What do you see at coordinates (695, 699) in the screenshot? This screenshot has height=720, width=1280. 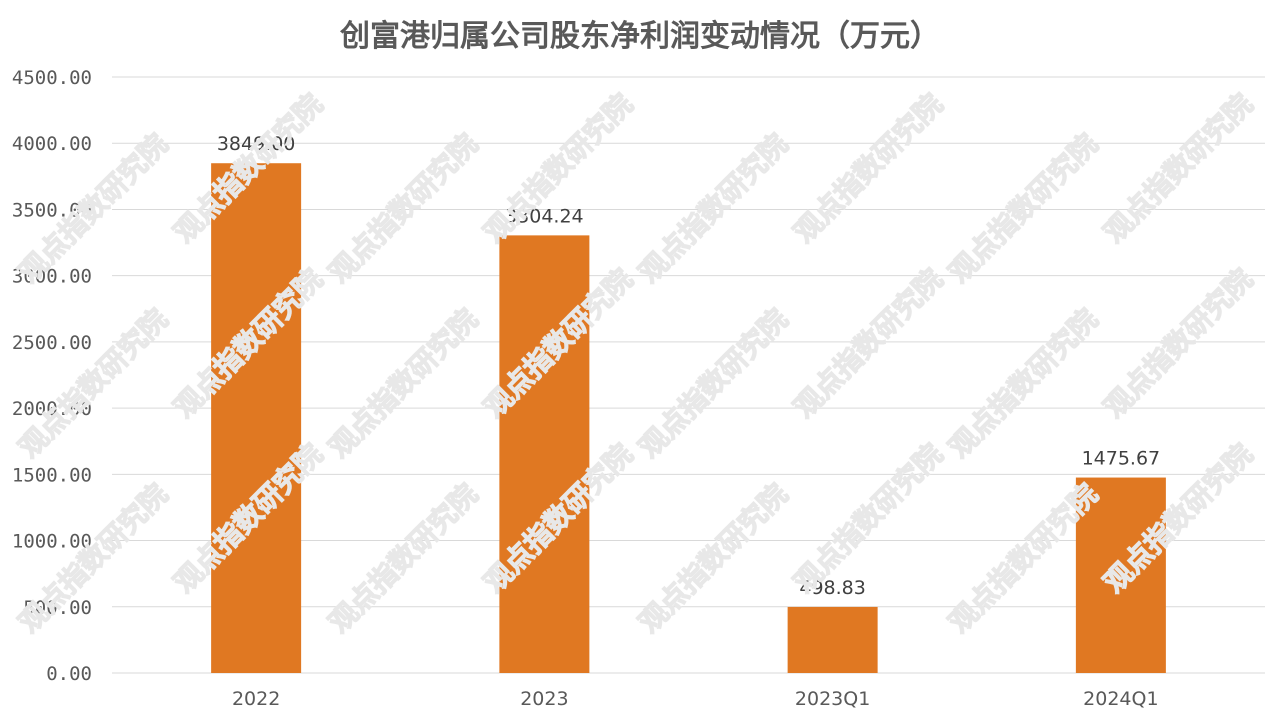 I see `x-axis-ticks: 2022 2023 2023Q1 2024Q1` at bounding box center [695, 699].